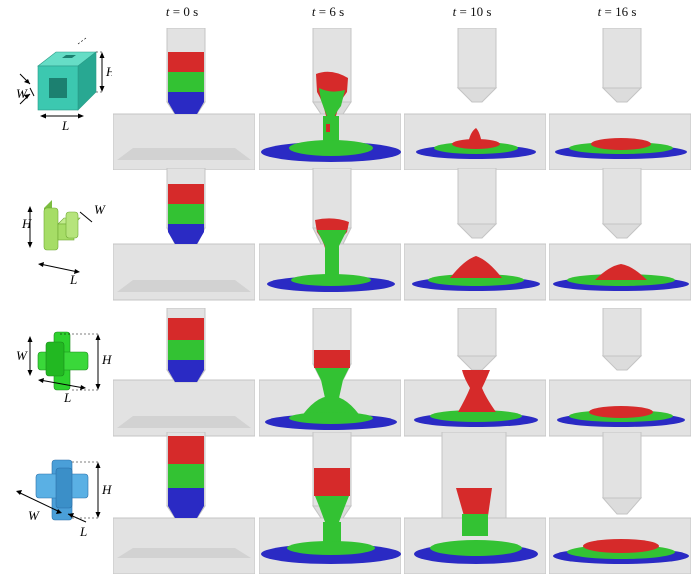 Image resolution: width=700 pixels, height=575 pixels. What do you see at coordinates (182, 11) in the screenshot?
I see `time-label-0: t = 0 s` at bounding box center [182, 11].